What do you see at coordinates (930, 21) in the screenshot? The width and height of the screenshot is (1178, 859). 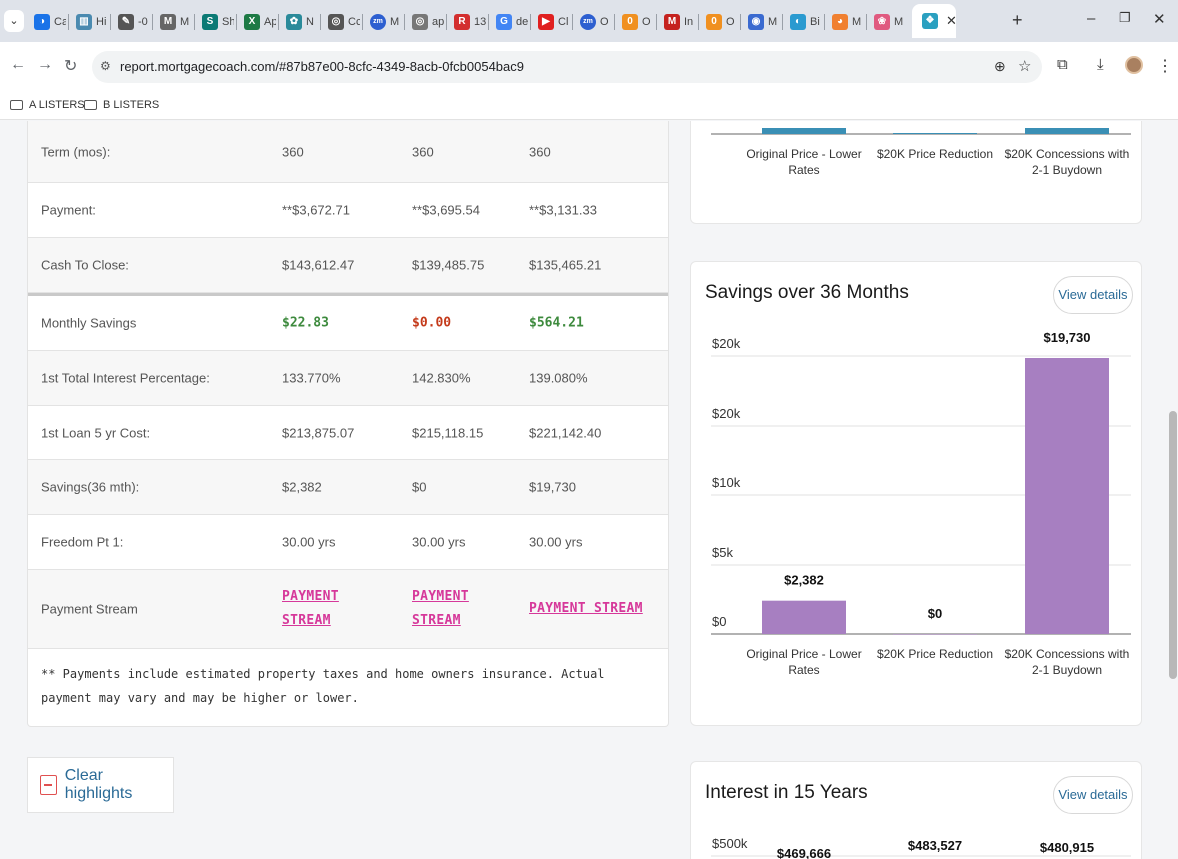 I see `tab-favicon-icon: ❖` at bounding box center [930, 21].